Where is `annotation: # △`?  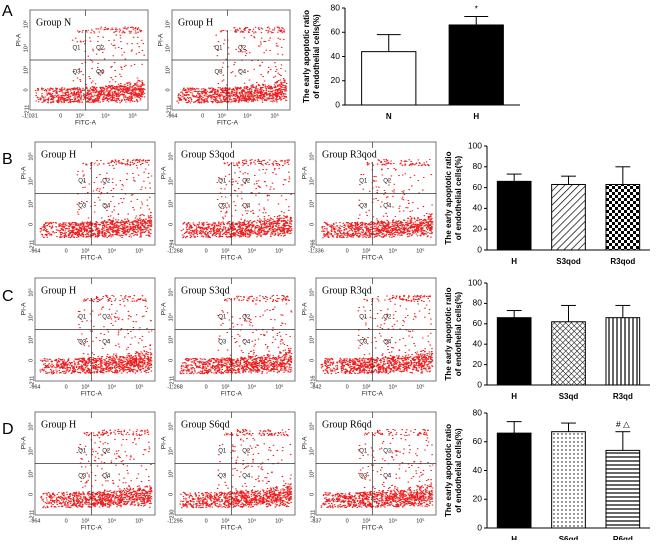 annotation: # △ is located at coordinates (623, 424).